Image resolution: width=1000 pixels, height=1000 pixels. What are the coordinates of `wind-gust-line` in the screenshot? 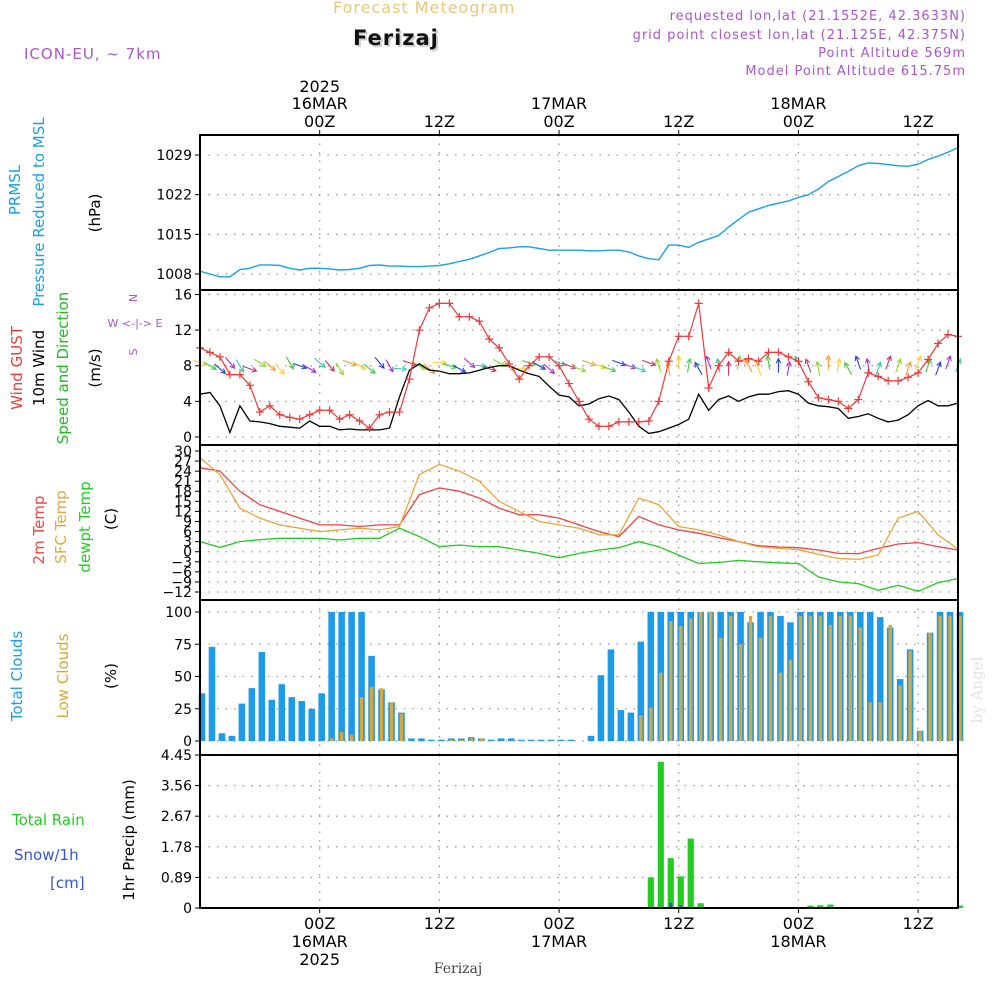 It's located at (579, 365).